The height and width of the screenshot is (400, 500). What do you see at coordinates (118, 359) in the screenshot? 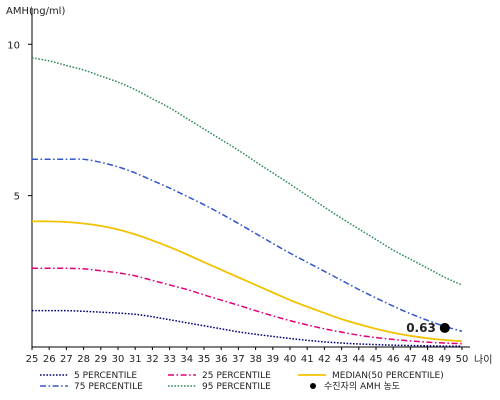
I see `x-tick-label: 30` at bounding box center [118, 359].